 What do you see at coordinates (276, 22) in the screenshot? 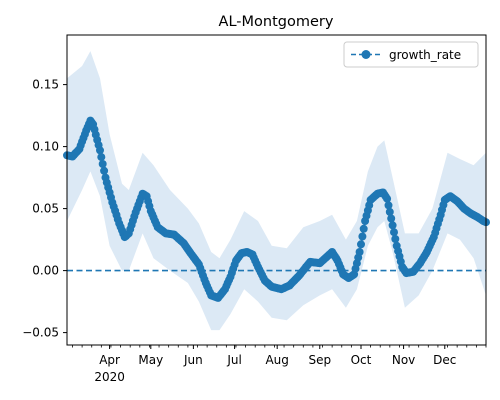
I see `chart-title: AL-Montgomery` at bounding box center [276, 22].